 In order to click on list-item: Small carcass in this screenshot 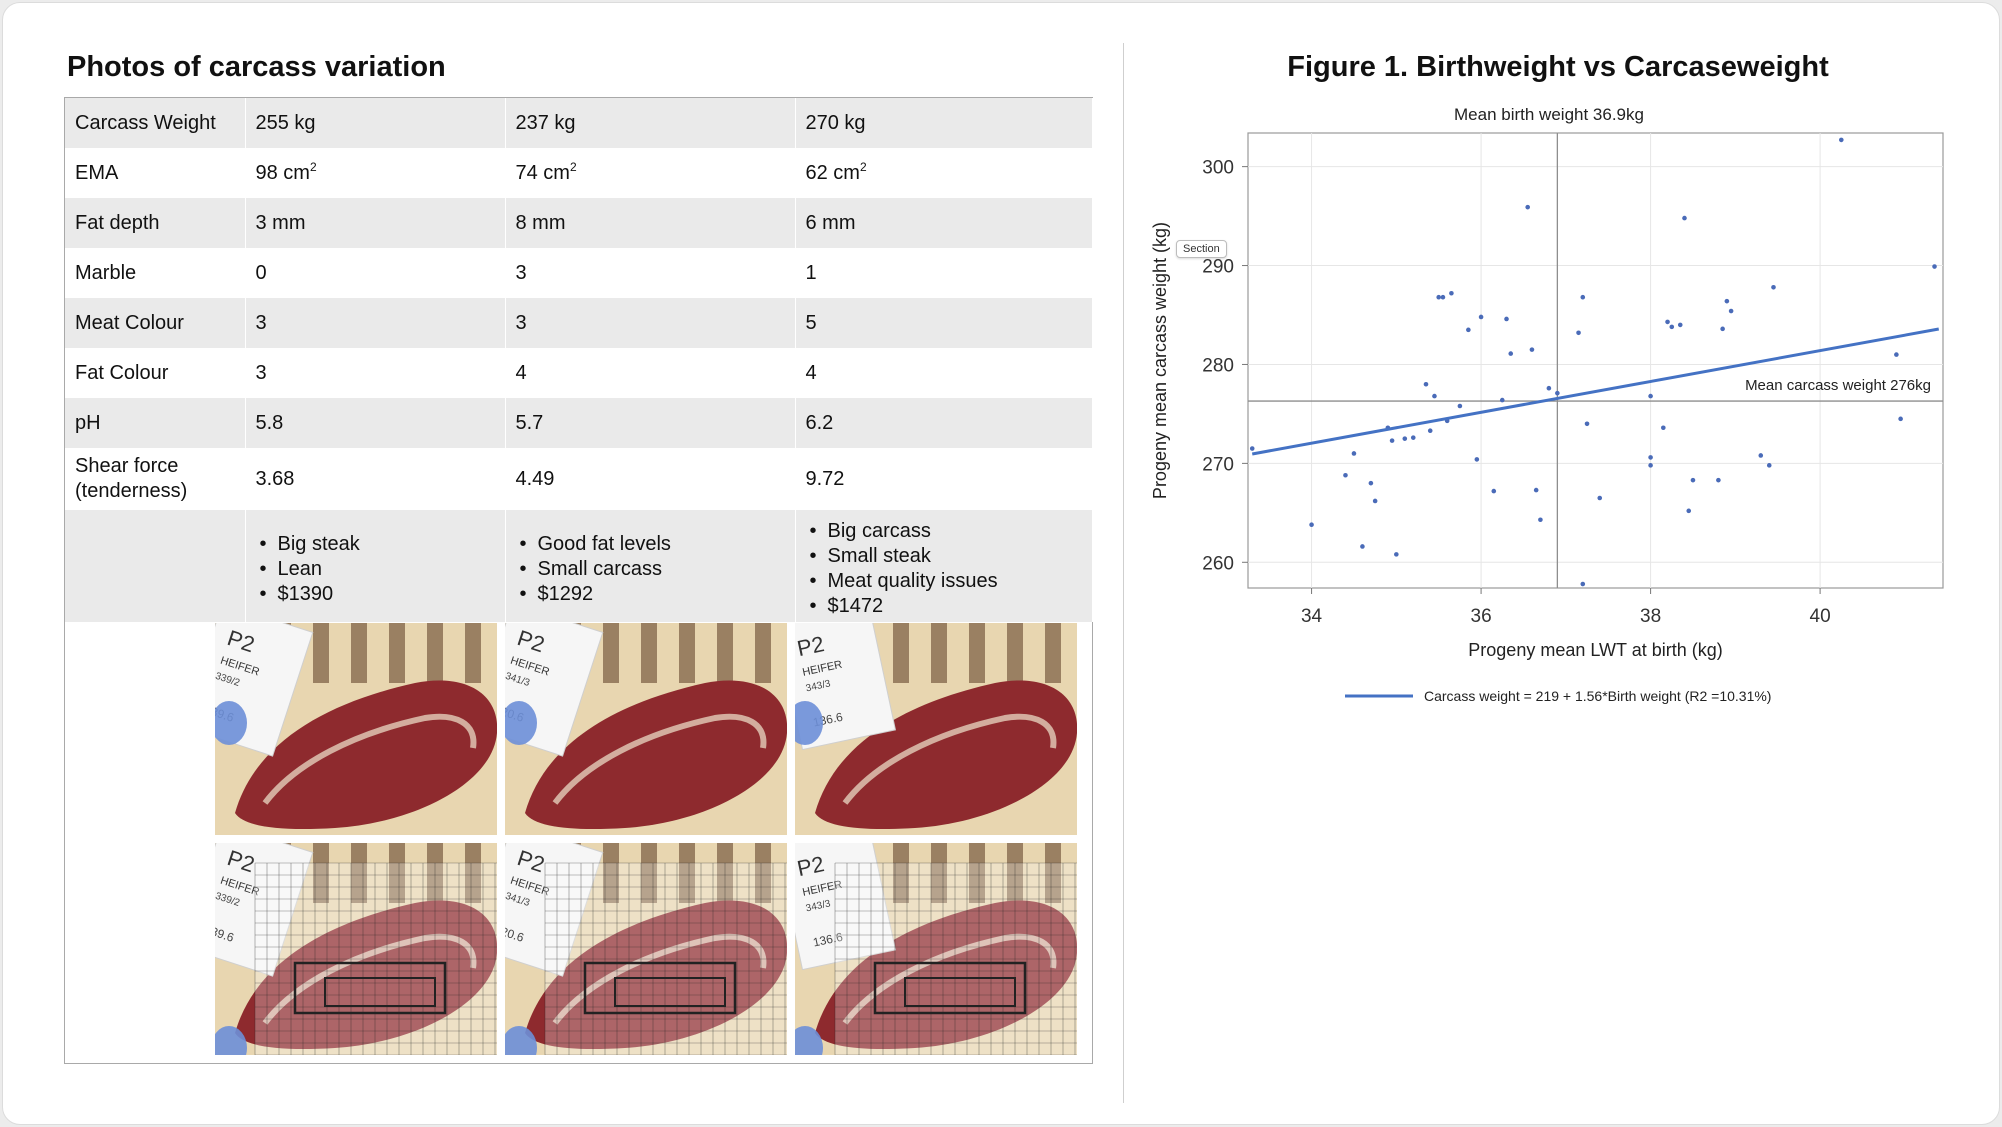, I will do `click(657, 569)`.